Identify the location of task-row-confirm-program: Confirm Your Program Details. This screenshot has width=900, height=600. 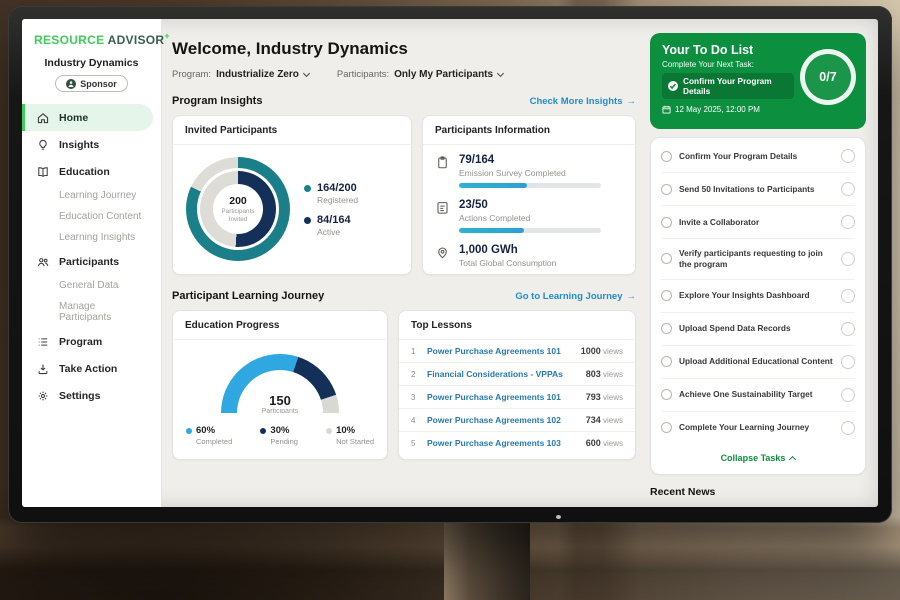
(758, 156).